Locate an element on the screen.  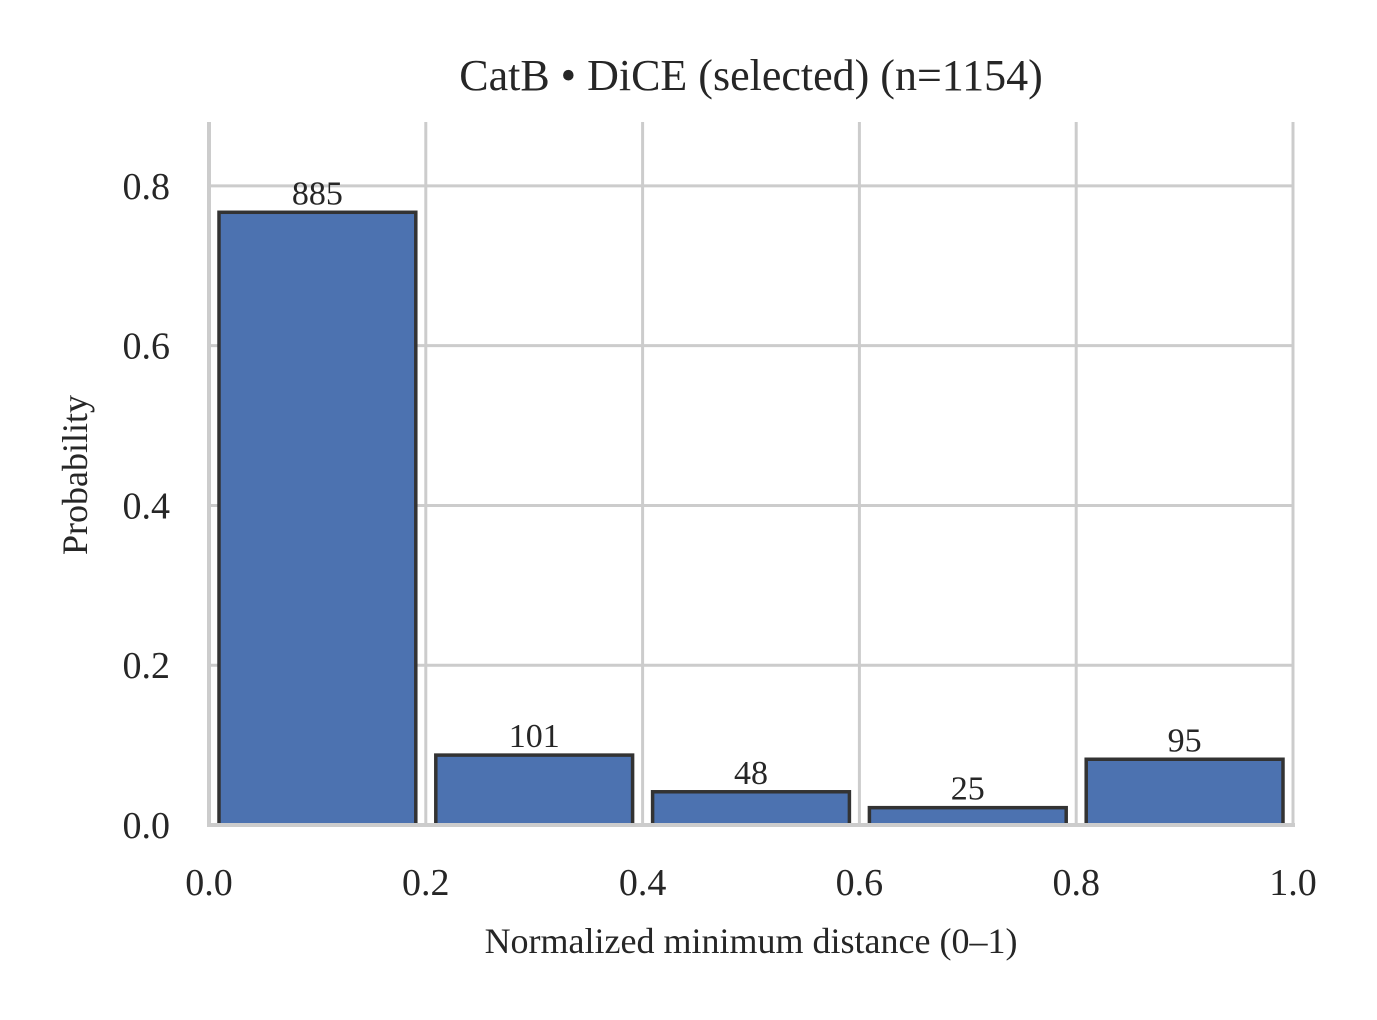
x-tick-label: 0.4 is located at coordinates (643, 883).